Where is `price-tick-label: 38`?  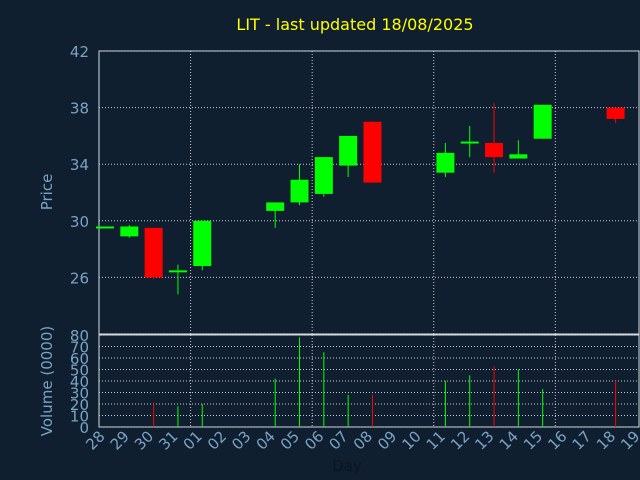 price-tick-label: 38 is located at coordinates (79, 109).